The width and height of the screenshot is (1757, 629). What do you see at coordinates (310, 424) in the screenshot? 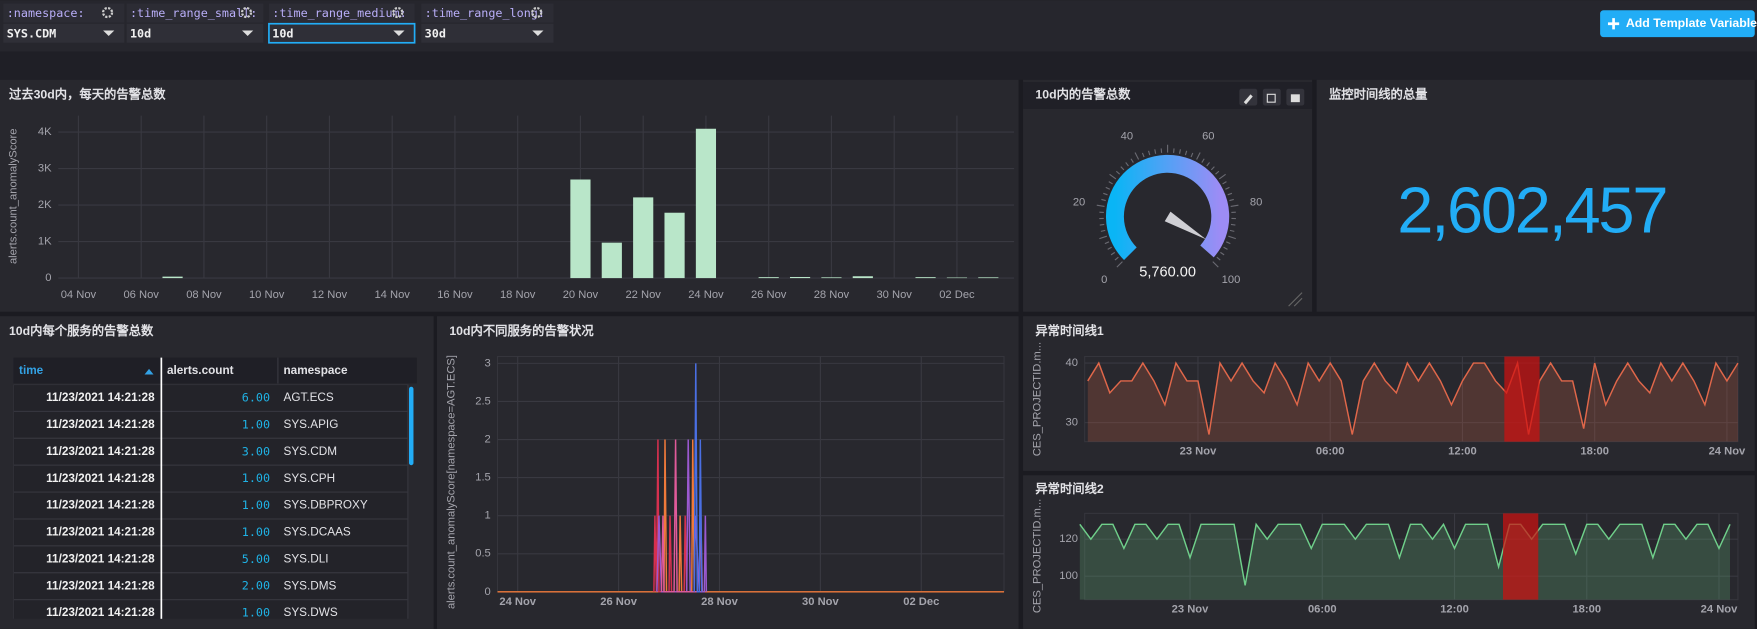
I see `cell-namespace: SYS.APIG` at bounding box center [310, 424].